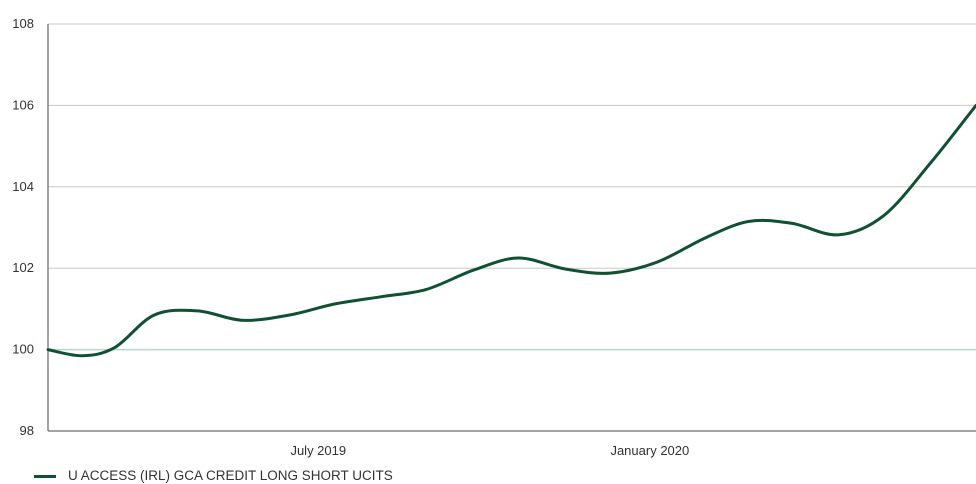 The width and height of the screenshot is (976, 484). What do you see at coordinates (489, 450) in the screenshot?
I see `x-tick-labels: July 2019 January 2020` at bounding box center [489, 450].